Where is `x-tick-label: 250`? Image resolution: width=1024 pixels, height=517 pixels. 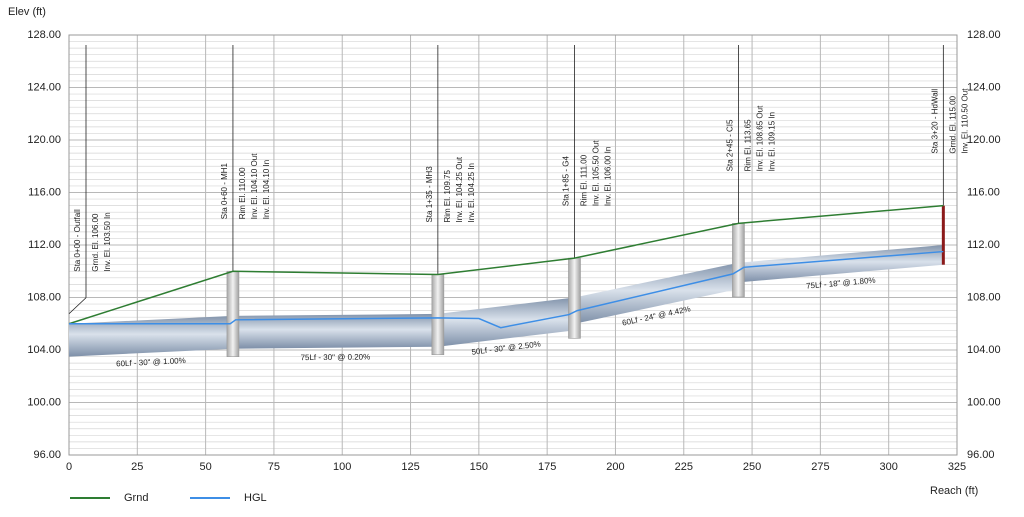
x-tick-label: 250 is located at coordinates (752, 467).